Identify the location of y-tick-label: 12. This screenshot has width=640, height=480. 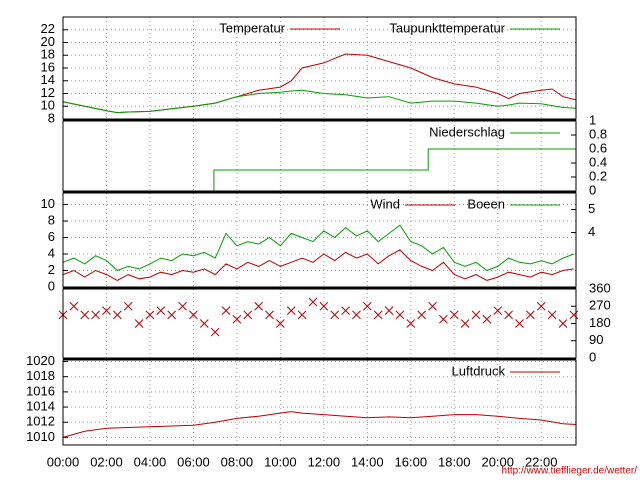
(48, 92).